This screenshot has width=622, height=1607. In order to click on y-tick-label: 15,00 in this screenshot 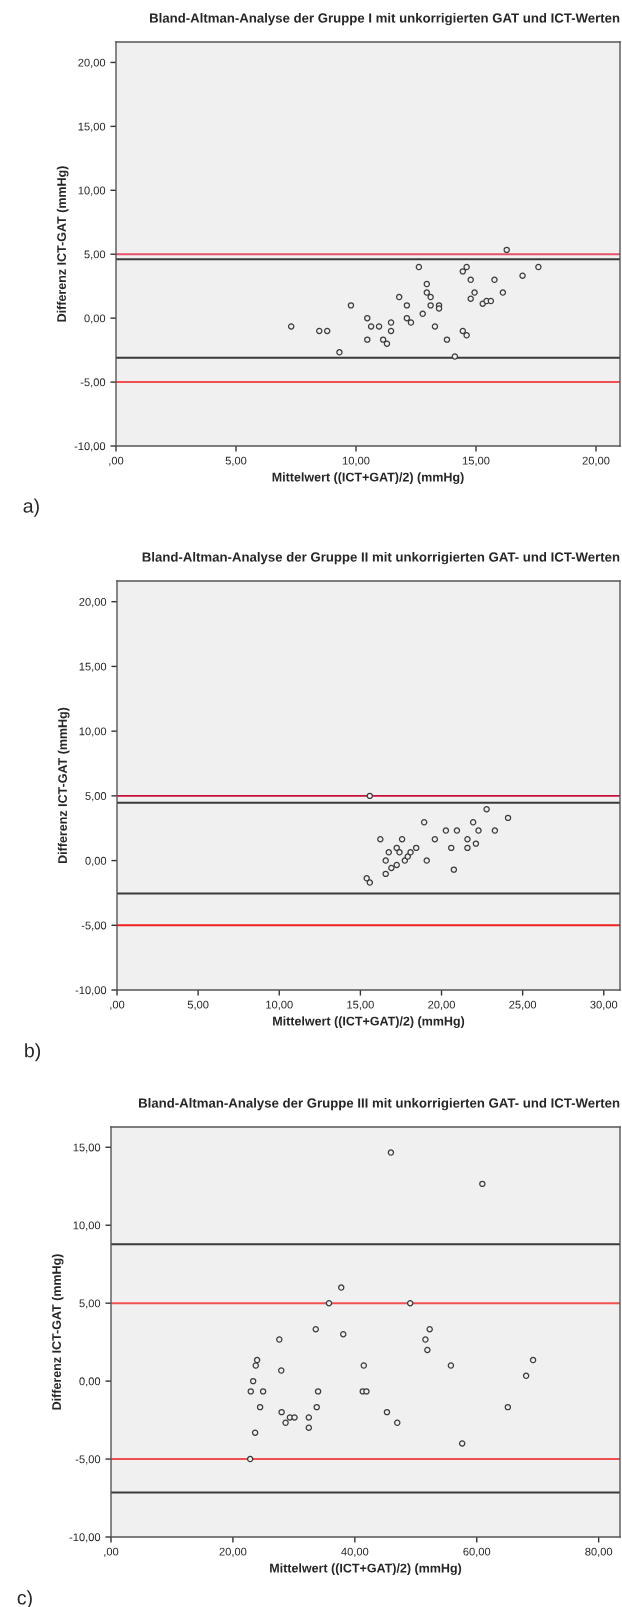, I will do `click(92, 127)`.